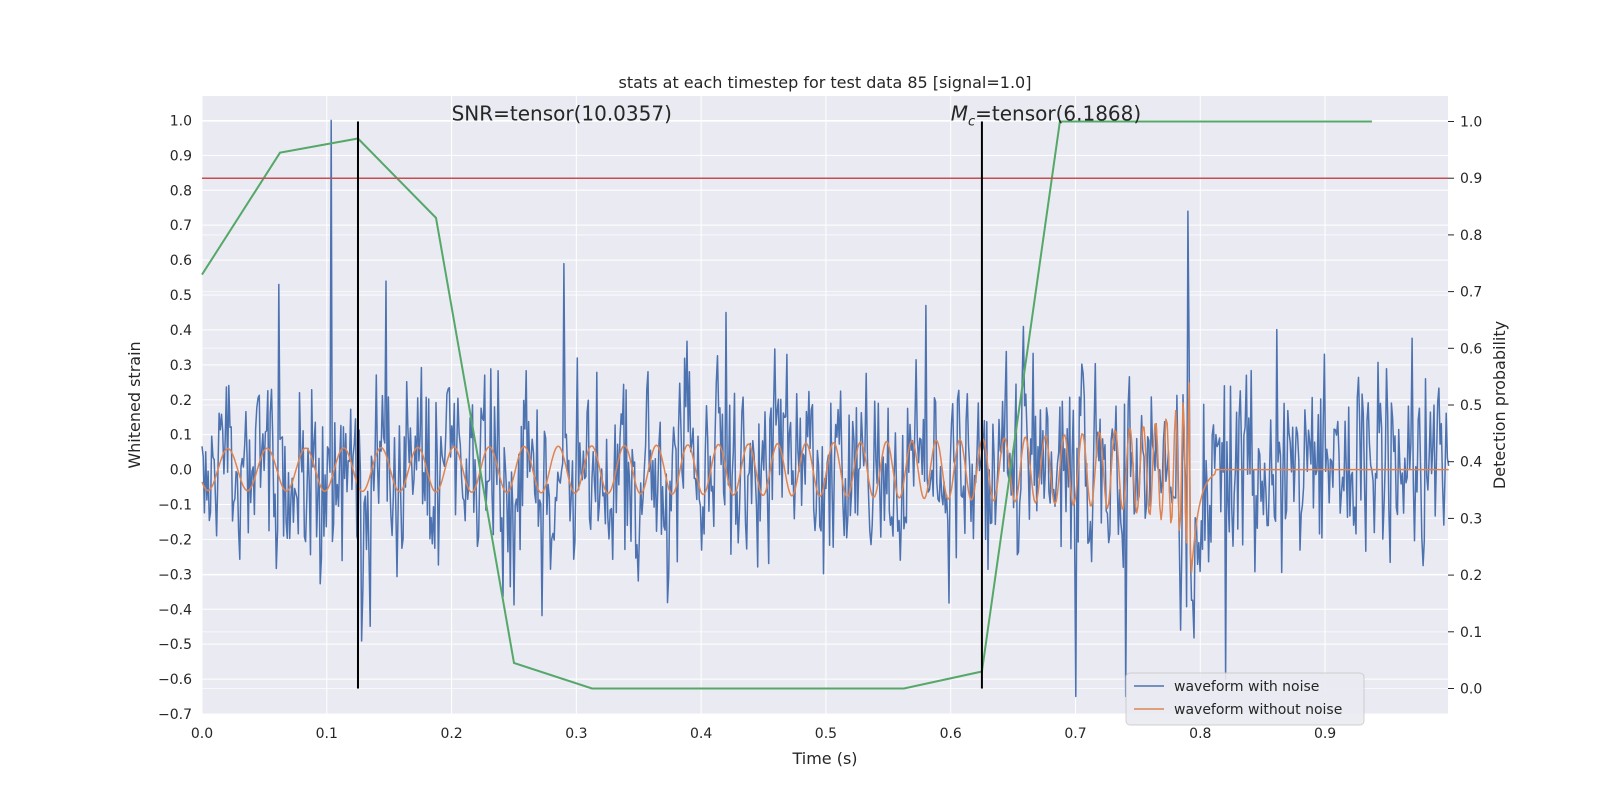  What do you see at coordinates (701, 734) in the screenshot?
I see `x-tick-label: 0.4` at bounding box center [701, 734].